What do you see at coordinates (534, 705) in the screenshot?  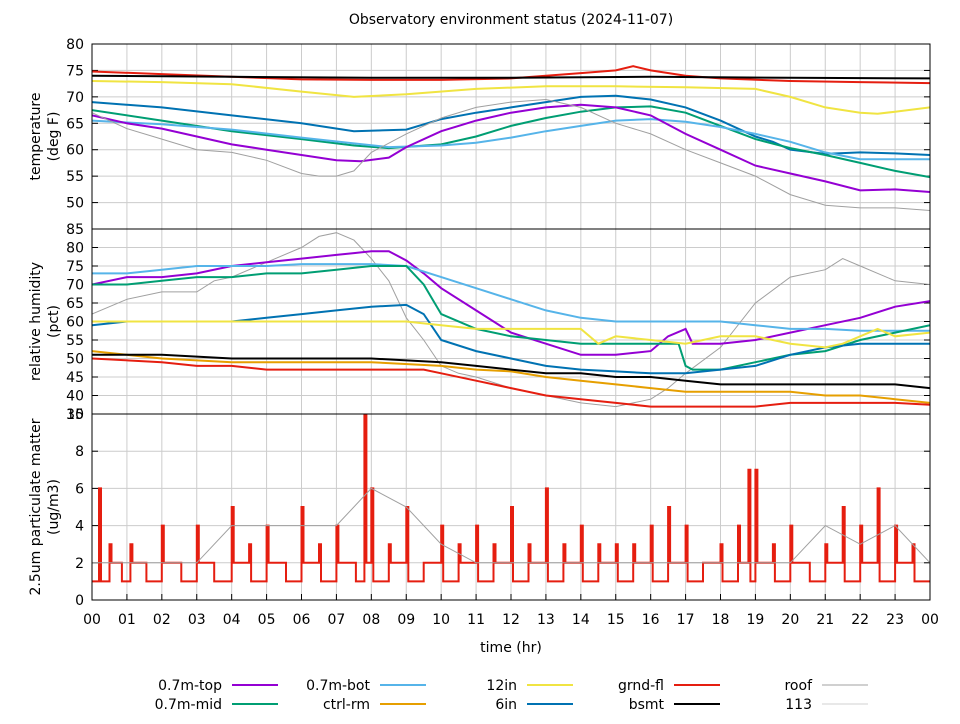 I see `legend-item-6in: 6in` at bounding box center [534, 705].